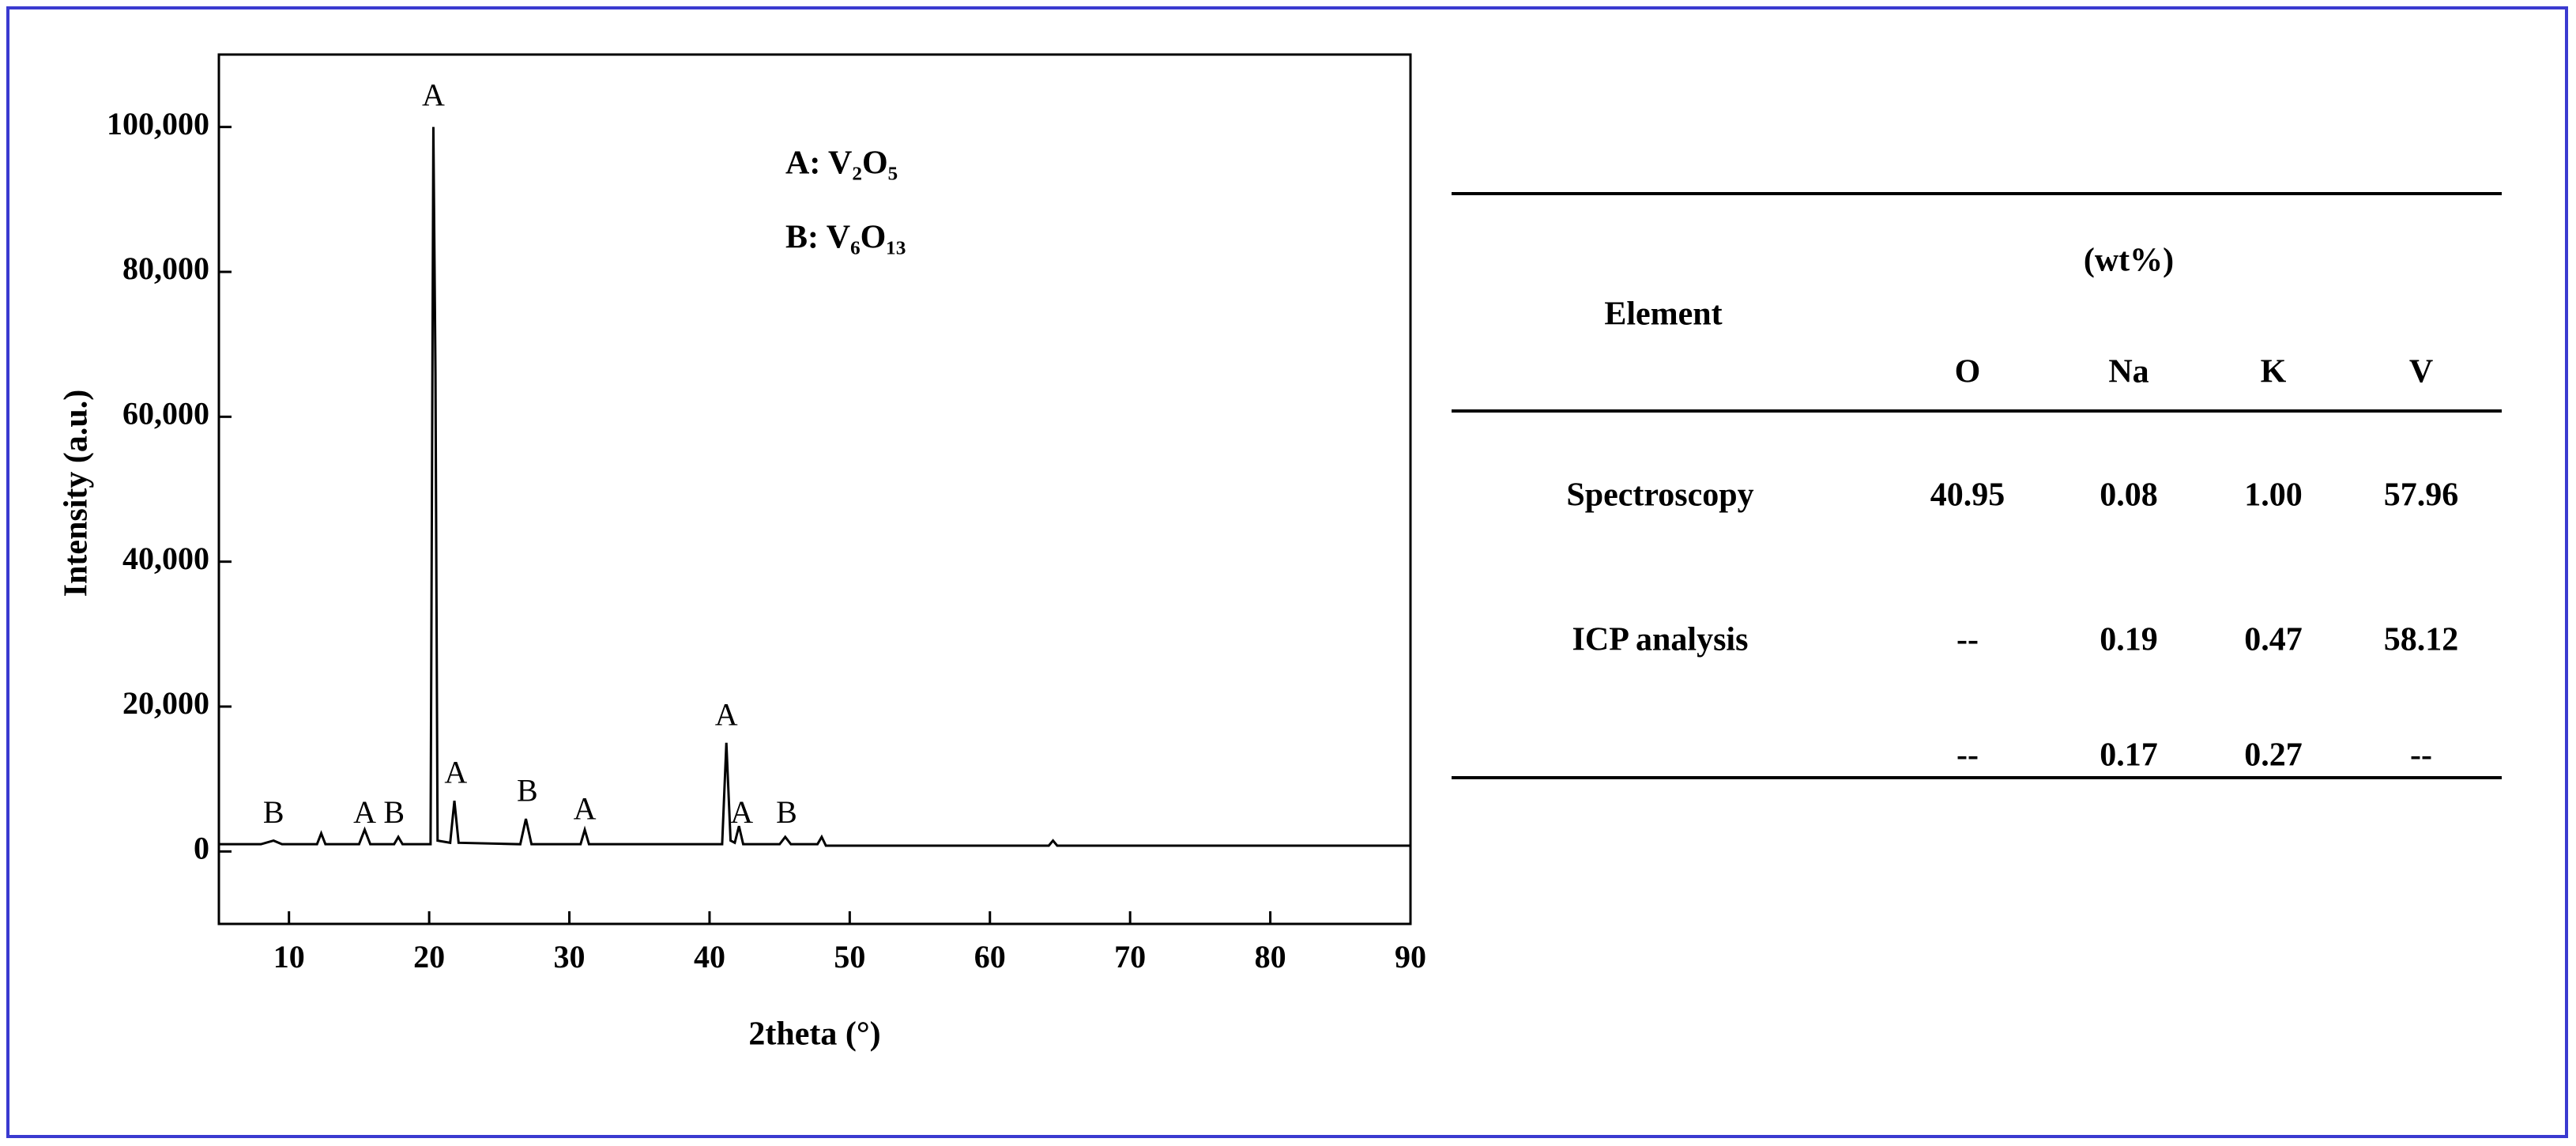 The height and width of the screenshot is (1146, 2576). Describe the element at coordinates (841, 163) in the screenshot. I see `legend-entry: A: V₂O₅` at that location.